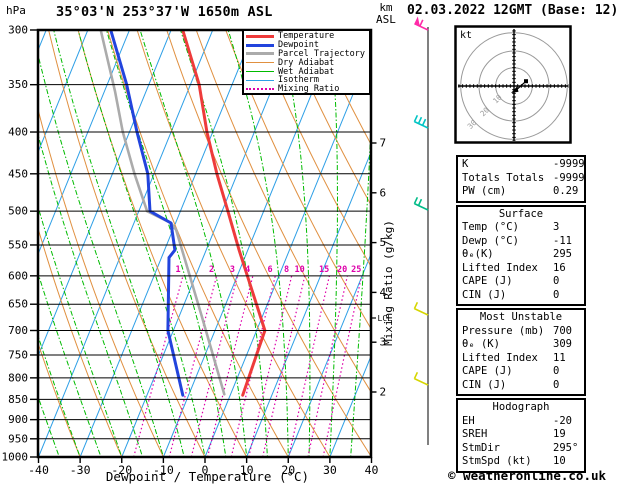  I want to click on panel-row-value: -20, so click(562, 420).